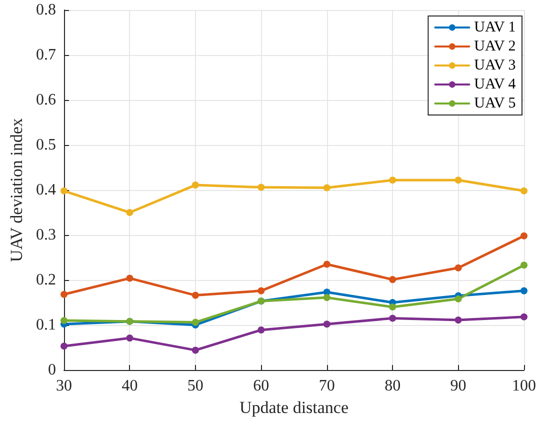  What do you see at coordinates (130, 386) in the screenshot?
I see `x-tick-label: 40` at bounding box center [130, 386].